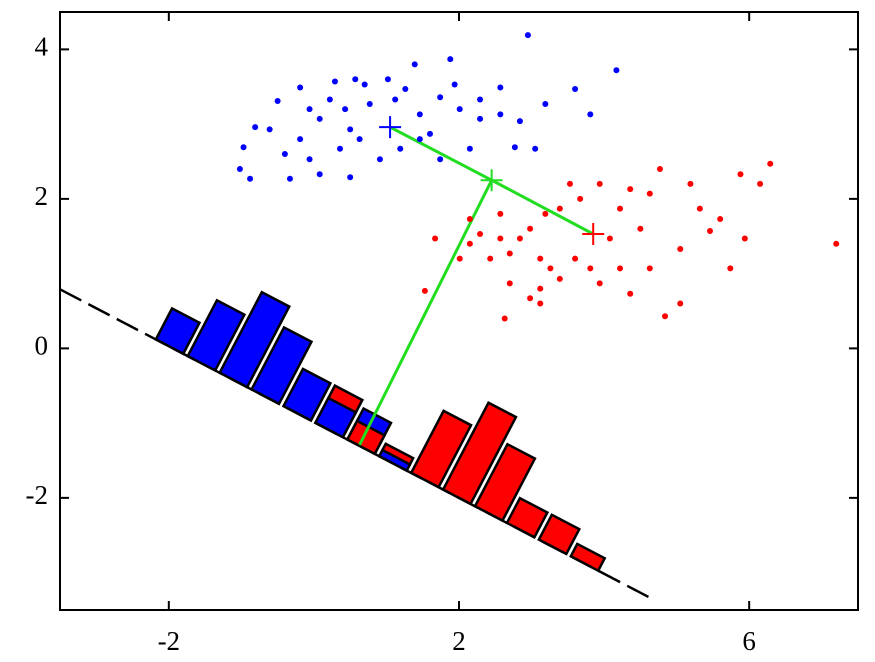 The height and width of the screenshot is (662, 875). What do you see at coordinates (42, 47) in the screenshot?
I see `y-tick-label: 4` at bounding box center [42, 47].